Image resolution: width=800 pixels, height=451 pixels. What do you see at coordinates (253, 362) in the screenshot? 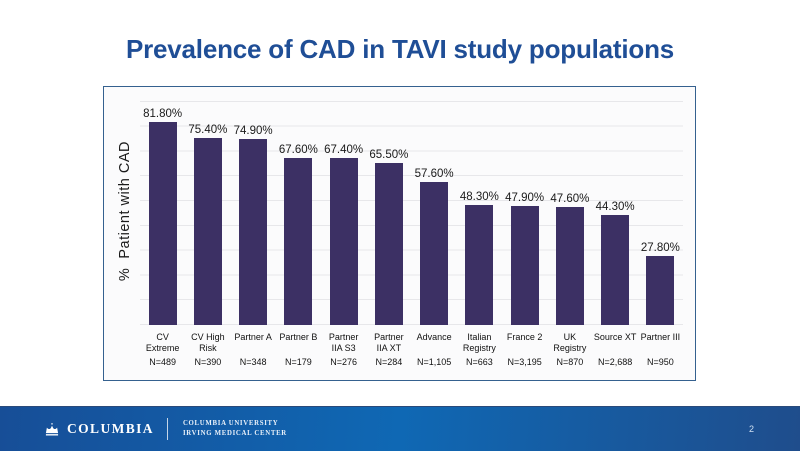
I see `x-n-label: N=348` at bounding box center [253, 362].